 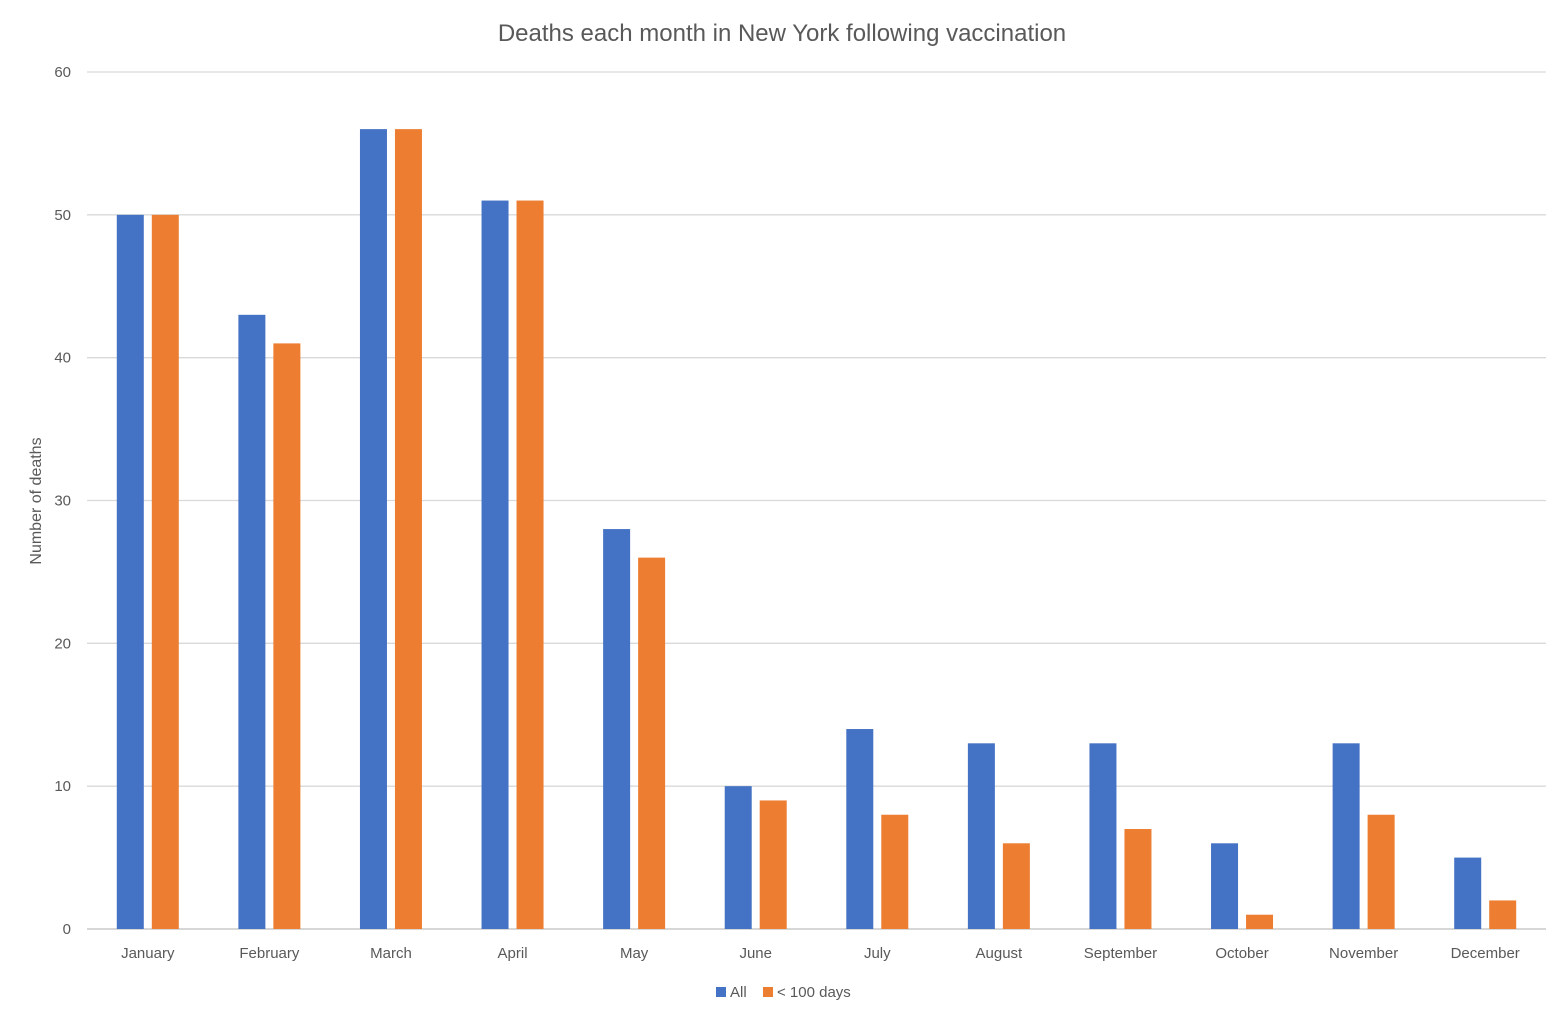 I want to click on x-tick-label: May, so click(x=634, y=953).